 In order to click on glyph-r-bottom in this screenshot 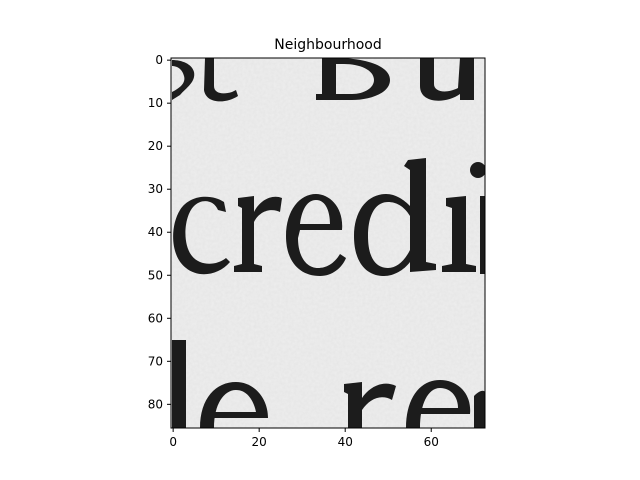, I will do `click(370, 405)`.